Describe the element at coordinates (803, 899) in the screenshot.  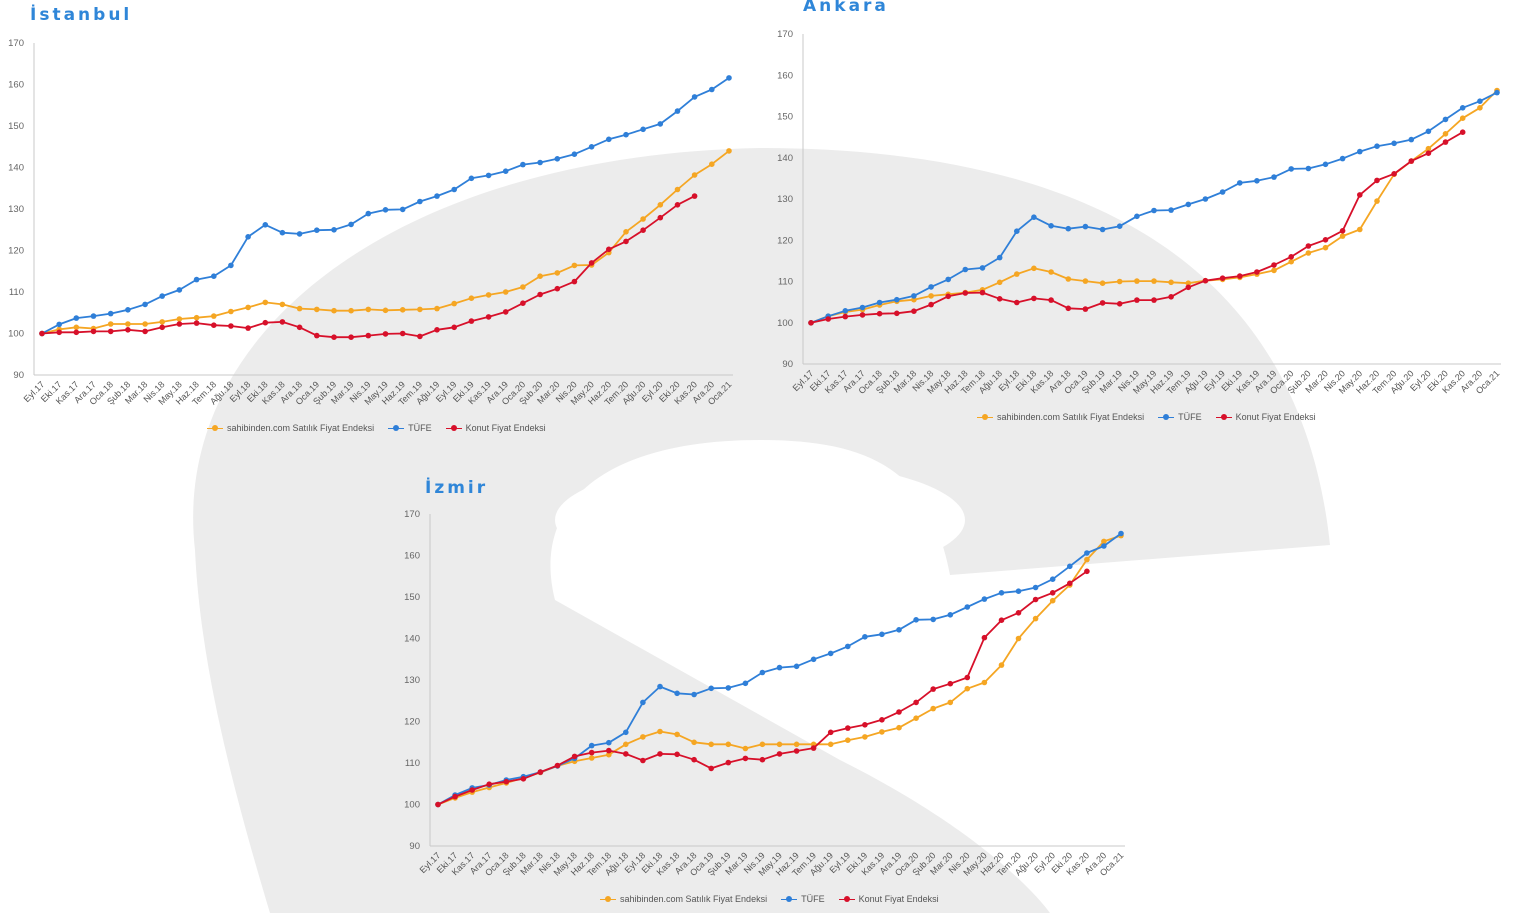
I see `legend-item-tufe: TÜFE` at that location.